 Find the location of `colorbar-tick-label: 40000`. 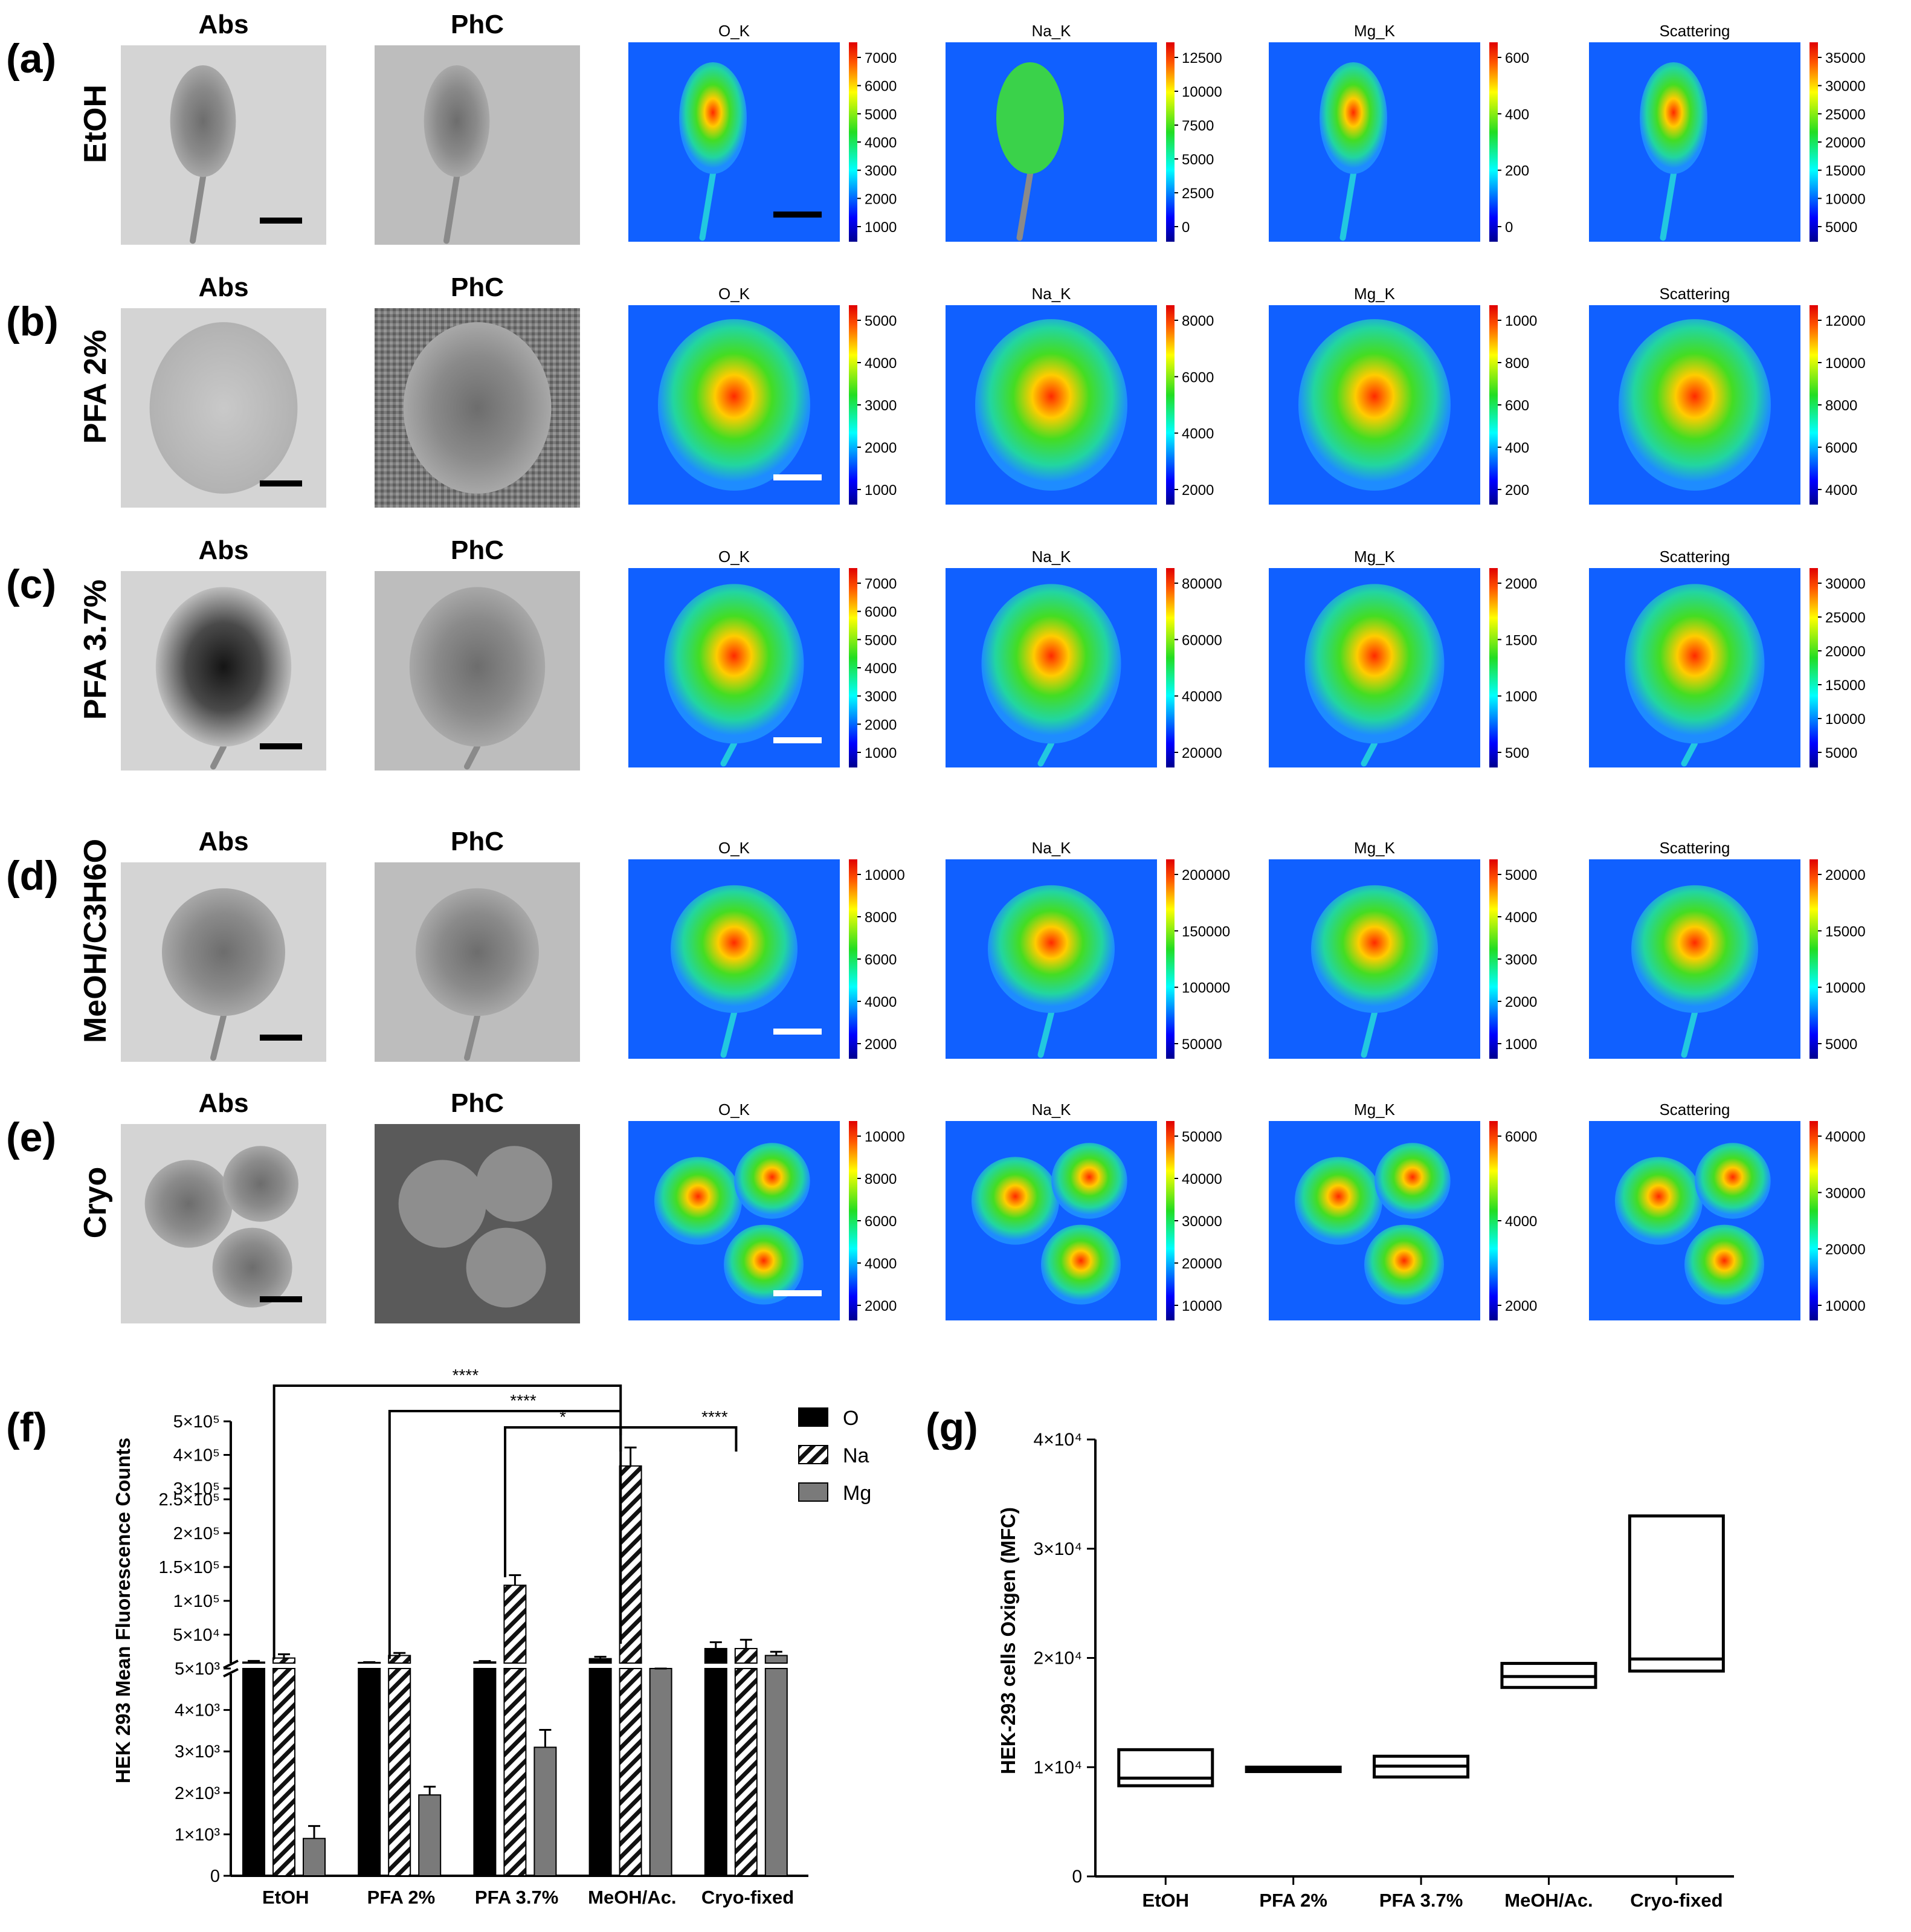

colorbar-tick-label: 40000 is located at coordinates (1202, 1179).